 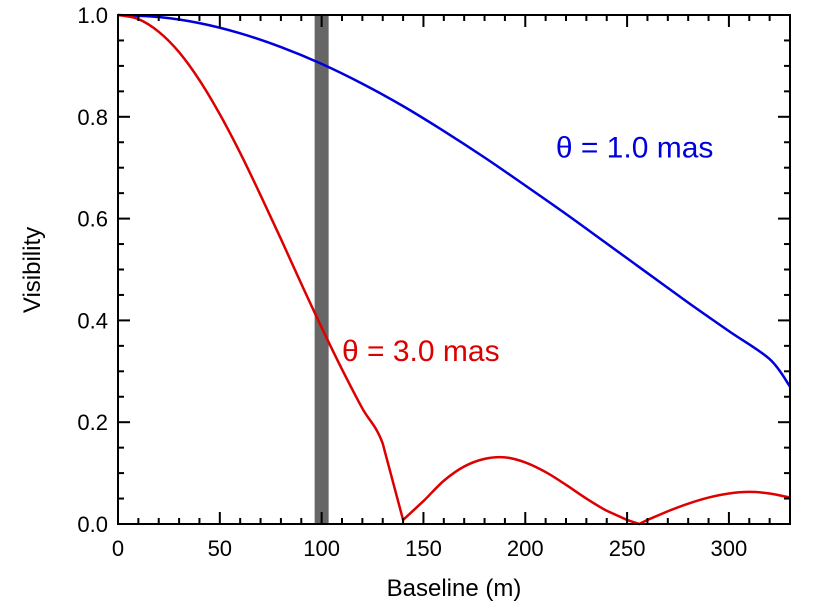 I want to click on x-tick-label: 200, so click(x=525, y=548).